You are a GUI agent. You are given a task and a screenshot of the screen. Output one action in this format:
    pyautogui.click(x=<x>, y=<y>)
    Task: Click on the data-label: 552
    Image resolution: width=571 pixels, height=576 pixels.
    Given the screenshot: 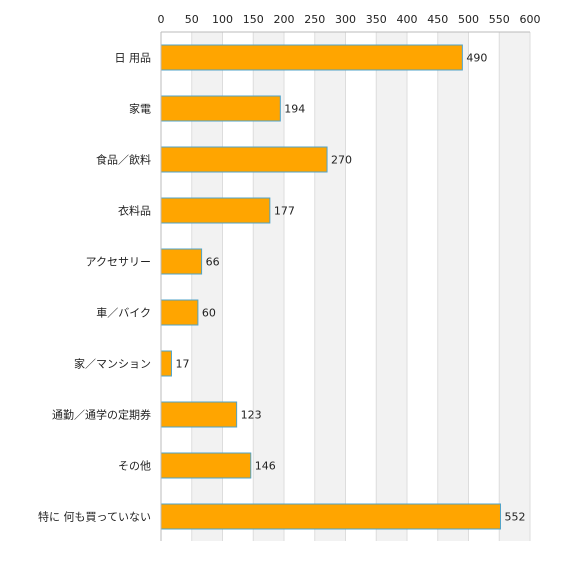 What is the action you would take?
    pyautogui.click(x=514, y=517)
    